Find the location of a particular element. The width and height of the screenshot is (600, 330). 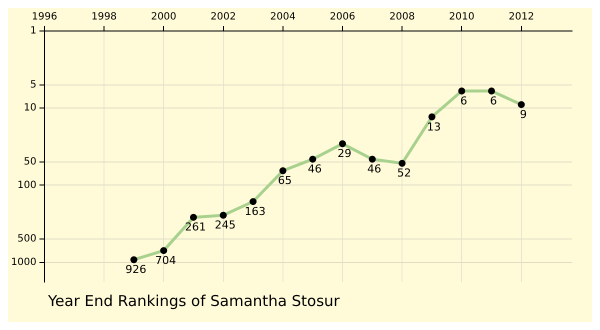

y-tick-label: 500 is located at coordinates (26, 239).